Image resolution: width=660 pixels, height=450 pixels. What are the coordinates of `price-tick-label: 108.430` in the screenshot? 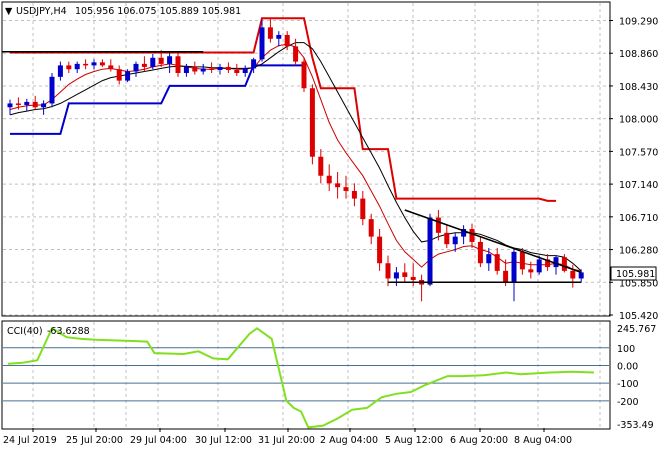 It's located at (638, 87).